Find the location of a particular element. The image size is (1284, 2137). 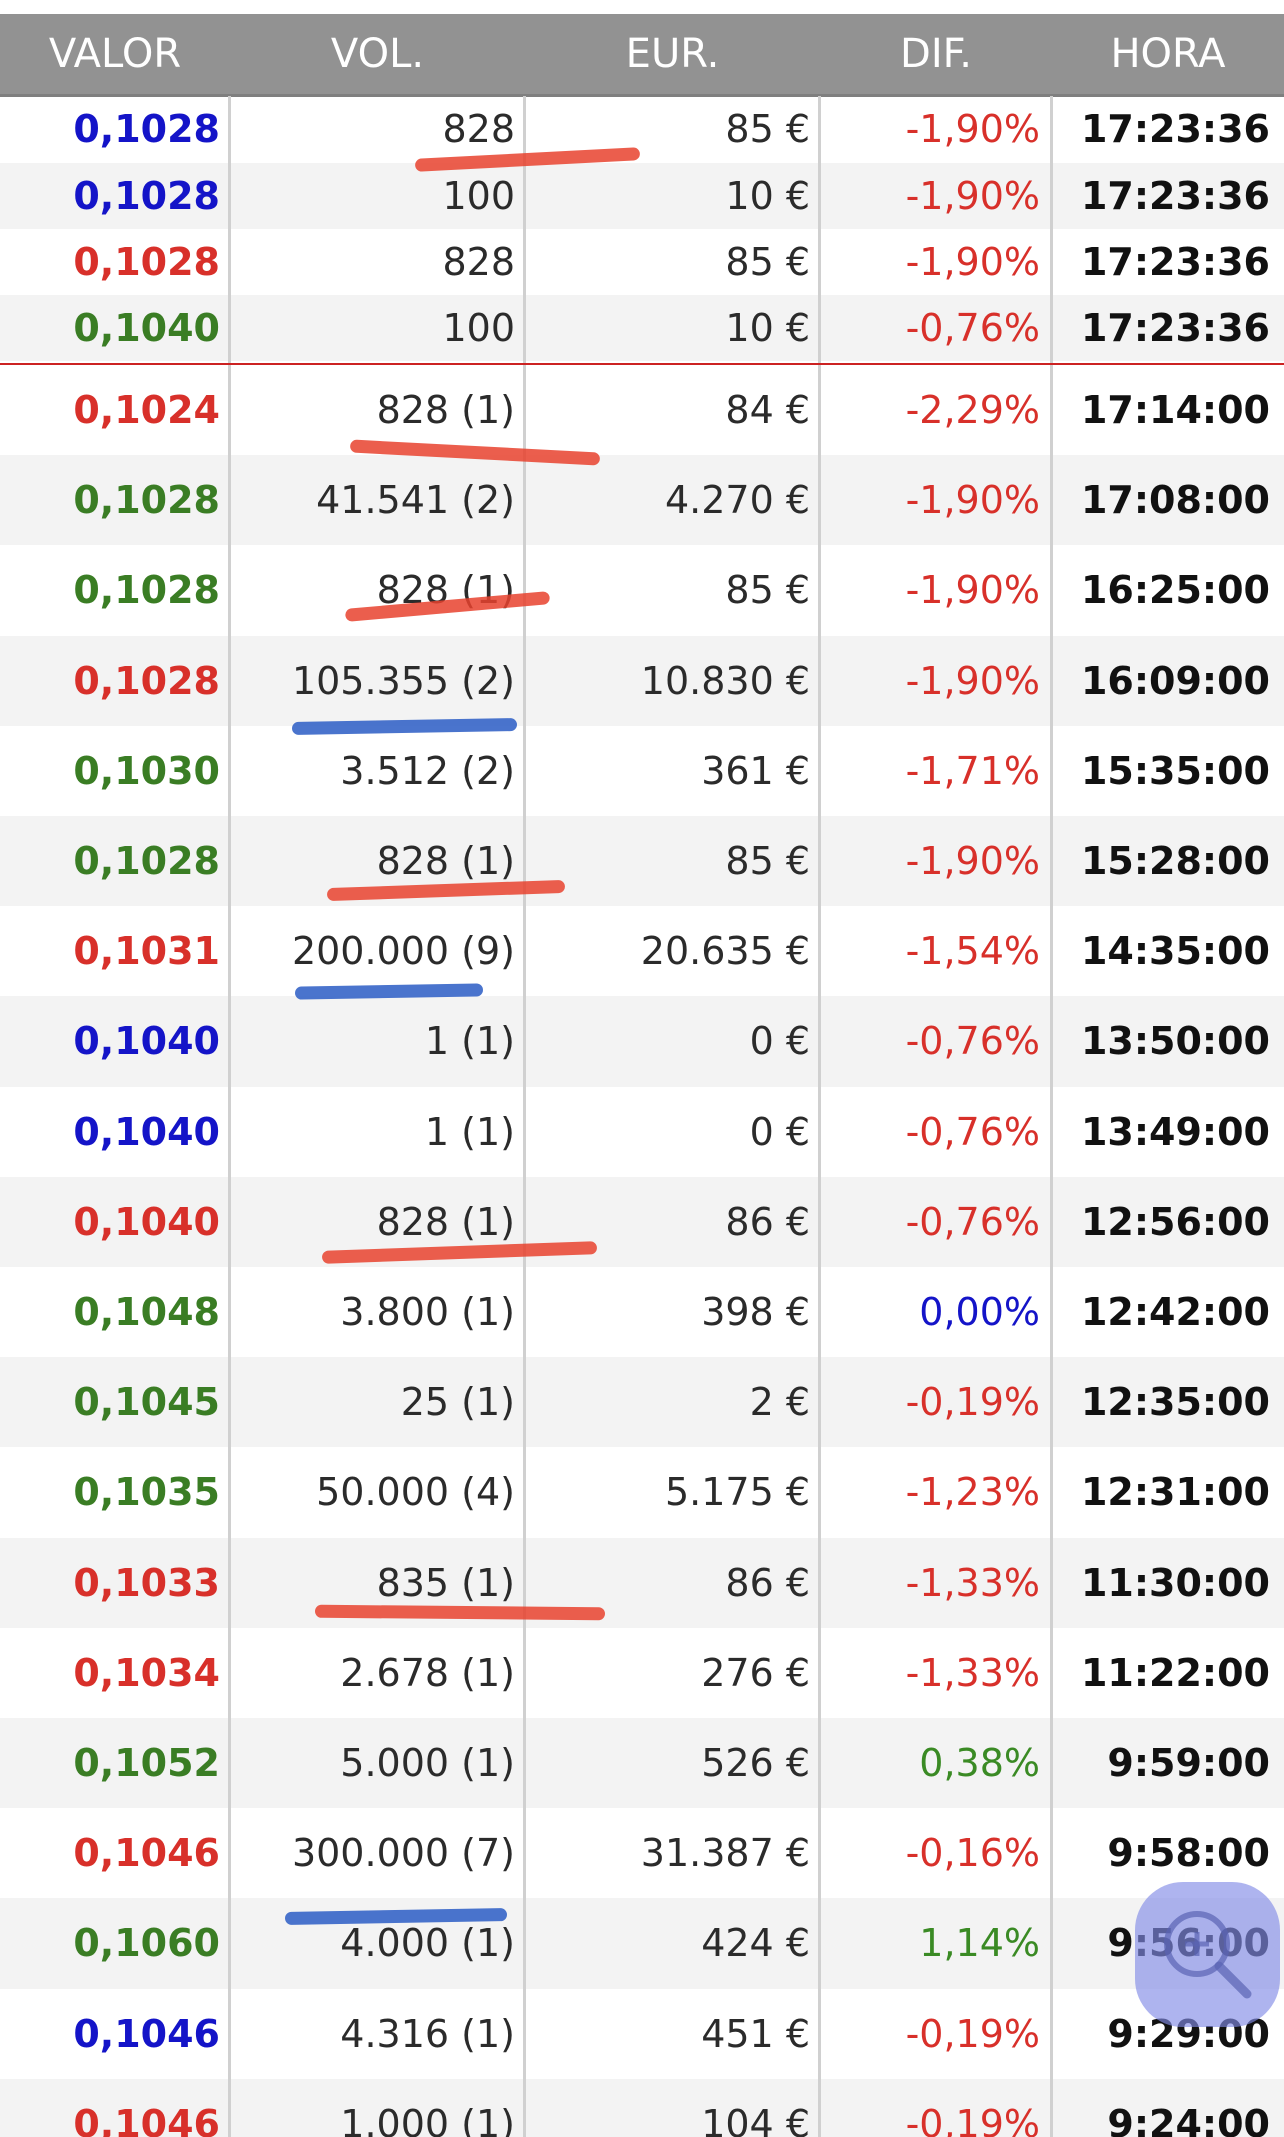

volume-cell: 41.541 (2) is located at coordinates (415, 500).